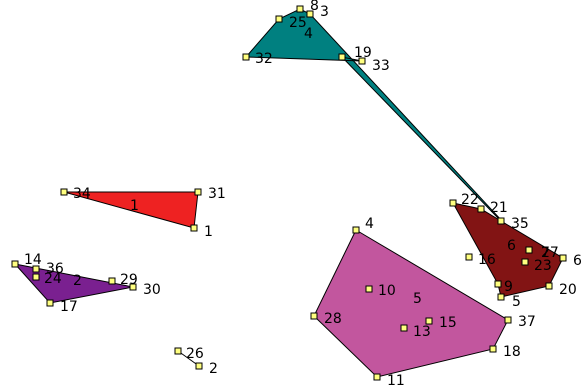 The height and width of the screenshot is (392, 582). I want to click on vertex-label: 24, so click(53, 279).